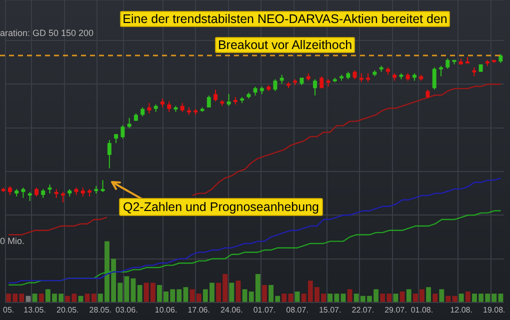  Describe the element at coordinates (166, 309) in the screenshot. I see `x-tick-label: 10.06.` at that location.